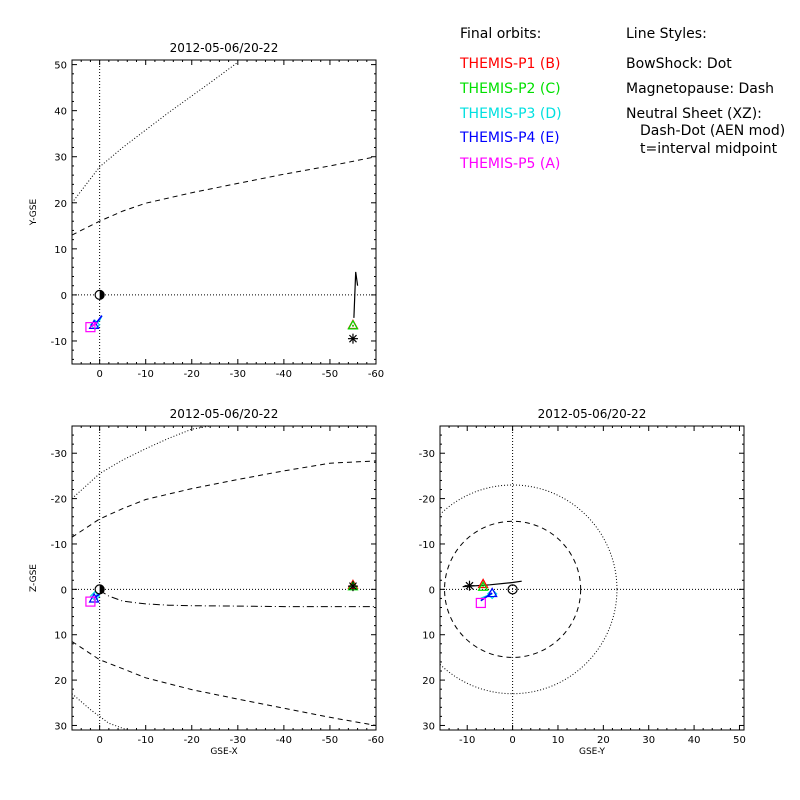 The image size is (800, 800). I want to click on probe-marker-p1, so click(483, 583).